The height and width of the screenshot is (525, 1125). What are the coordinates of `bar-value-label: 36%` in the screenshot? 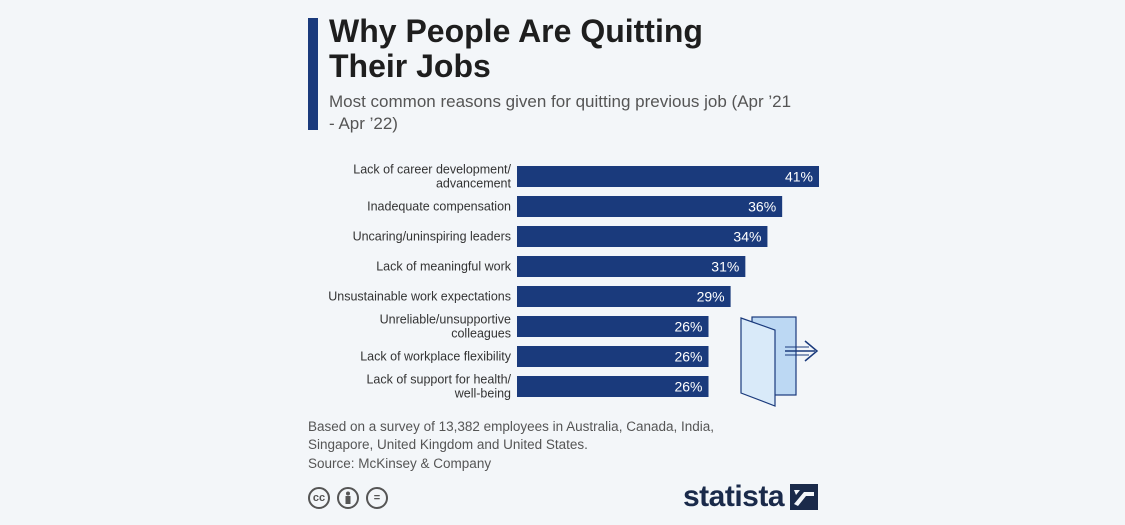 It's located at (762, 207).